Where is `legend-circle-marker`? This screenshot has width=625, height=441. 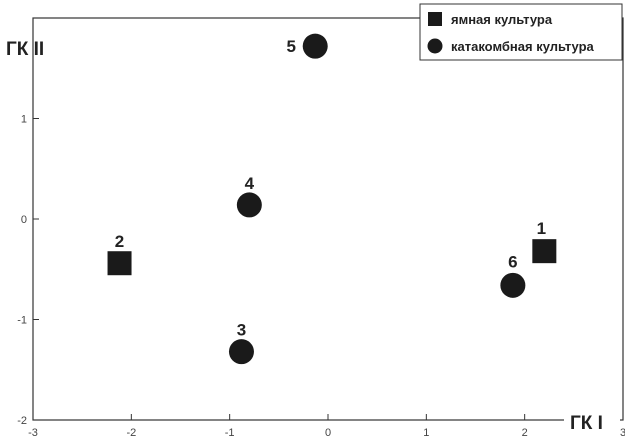
legend-circle-marker is located at coordinates (435, 46).